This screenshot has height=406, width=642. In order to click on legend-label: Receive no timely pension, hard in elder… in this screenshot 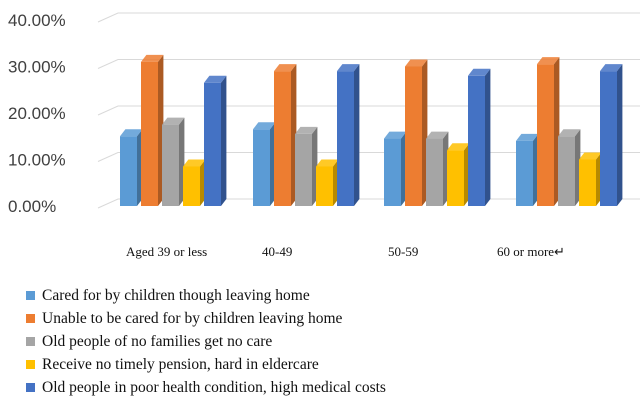, I will do `click(180, 364)`.